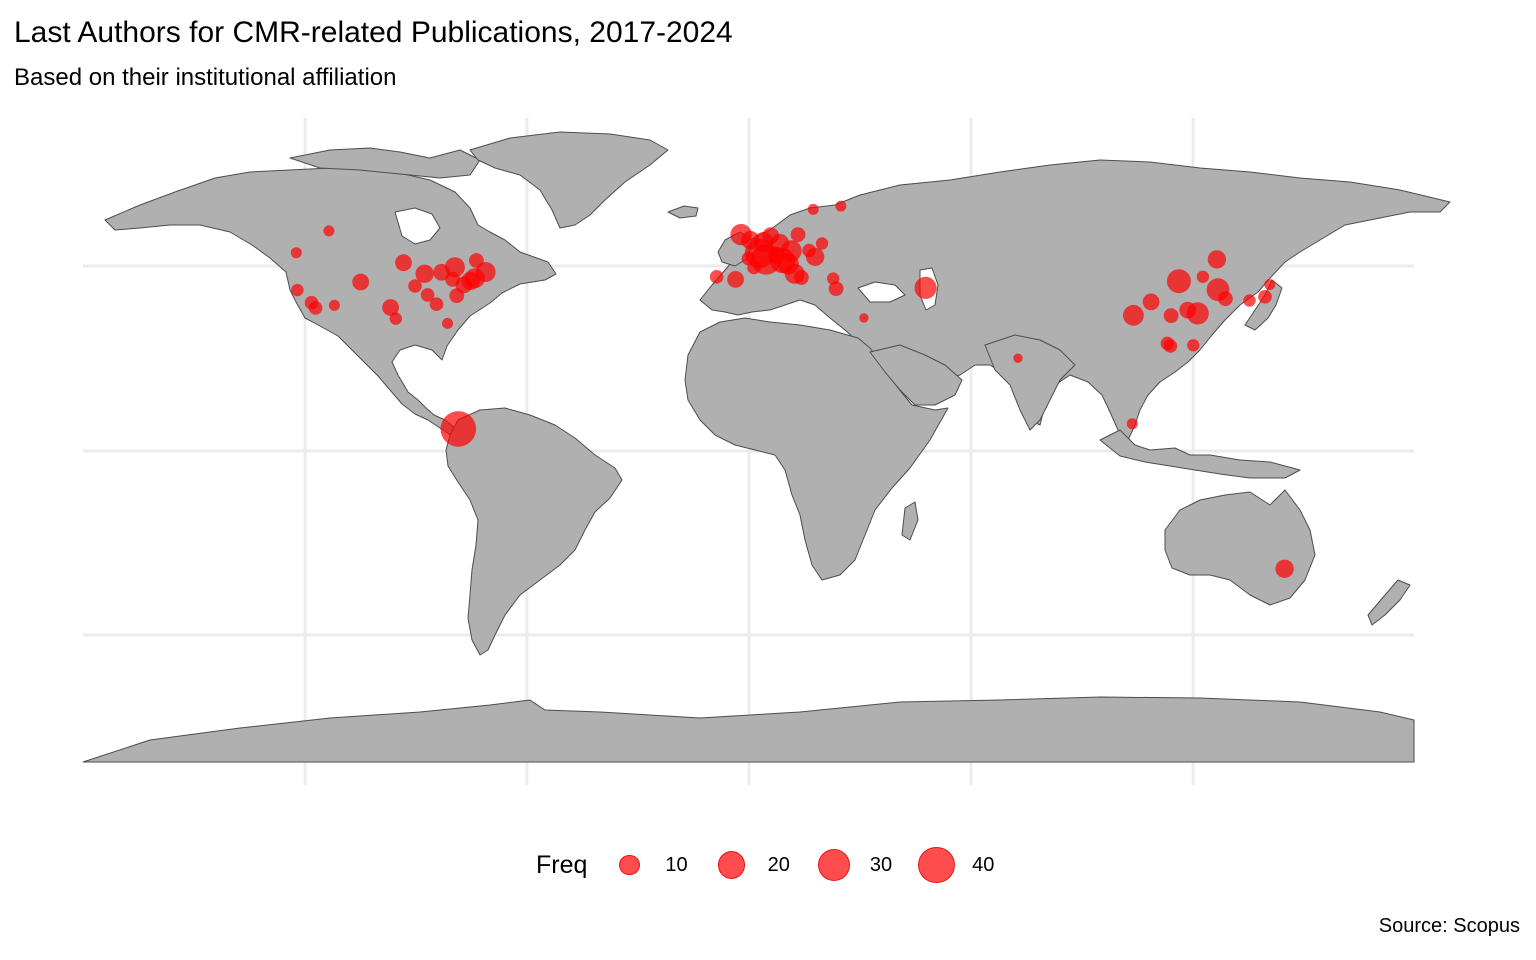  Describe the element at coordinates (816, 449) in the screenshot. I see `africa` at that location.